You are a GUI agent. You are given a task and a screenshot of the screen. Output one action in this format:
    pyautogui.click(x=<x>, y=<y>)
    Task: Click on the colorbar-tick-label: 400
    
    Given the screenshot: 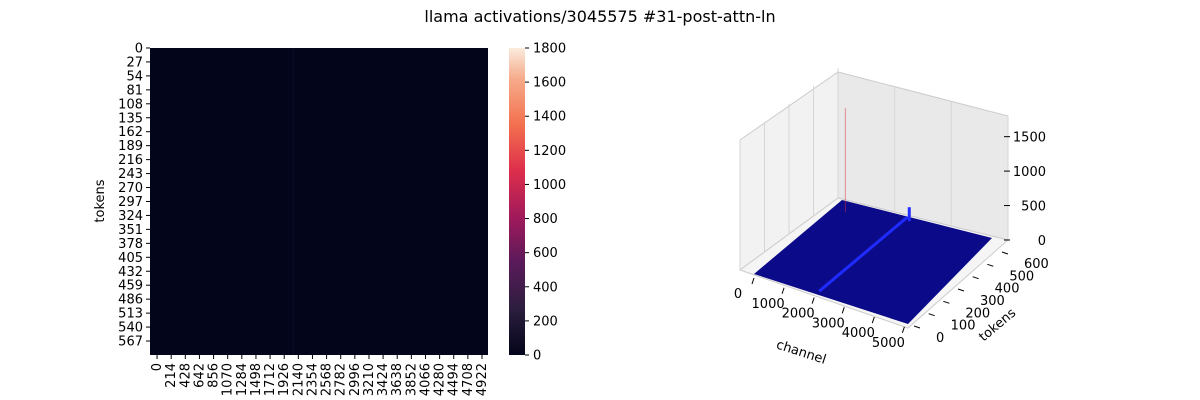 What is the action you would take?
    pyautogui.click(x=545, y=287)
    